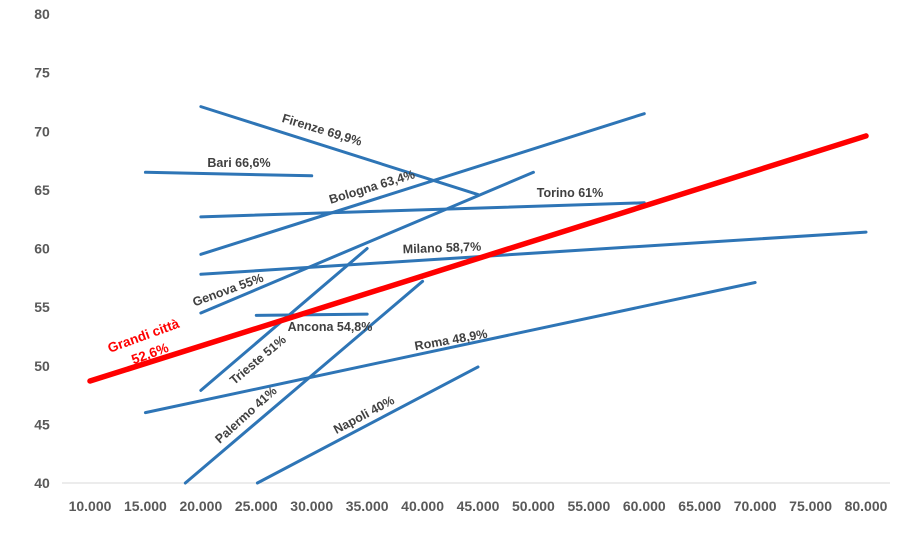 This screenshot has width=900, height=536. I want to click on label-torino: Torino 61%, so click(570, 193).